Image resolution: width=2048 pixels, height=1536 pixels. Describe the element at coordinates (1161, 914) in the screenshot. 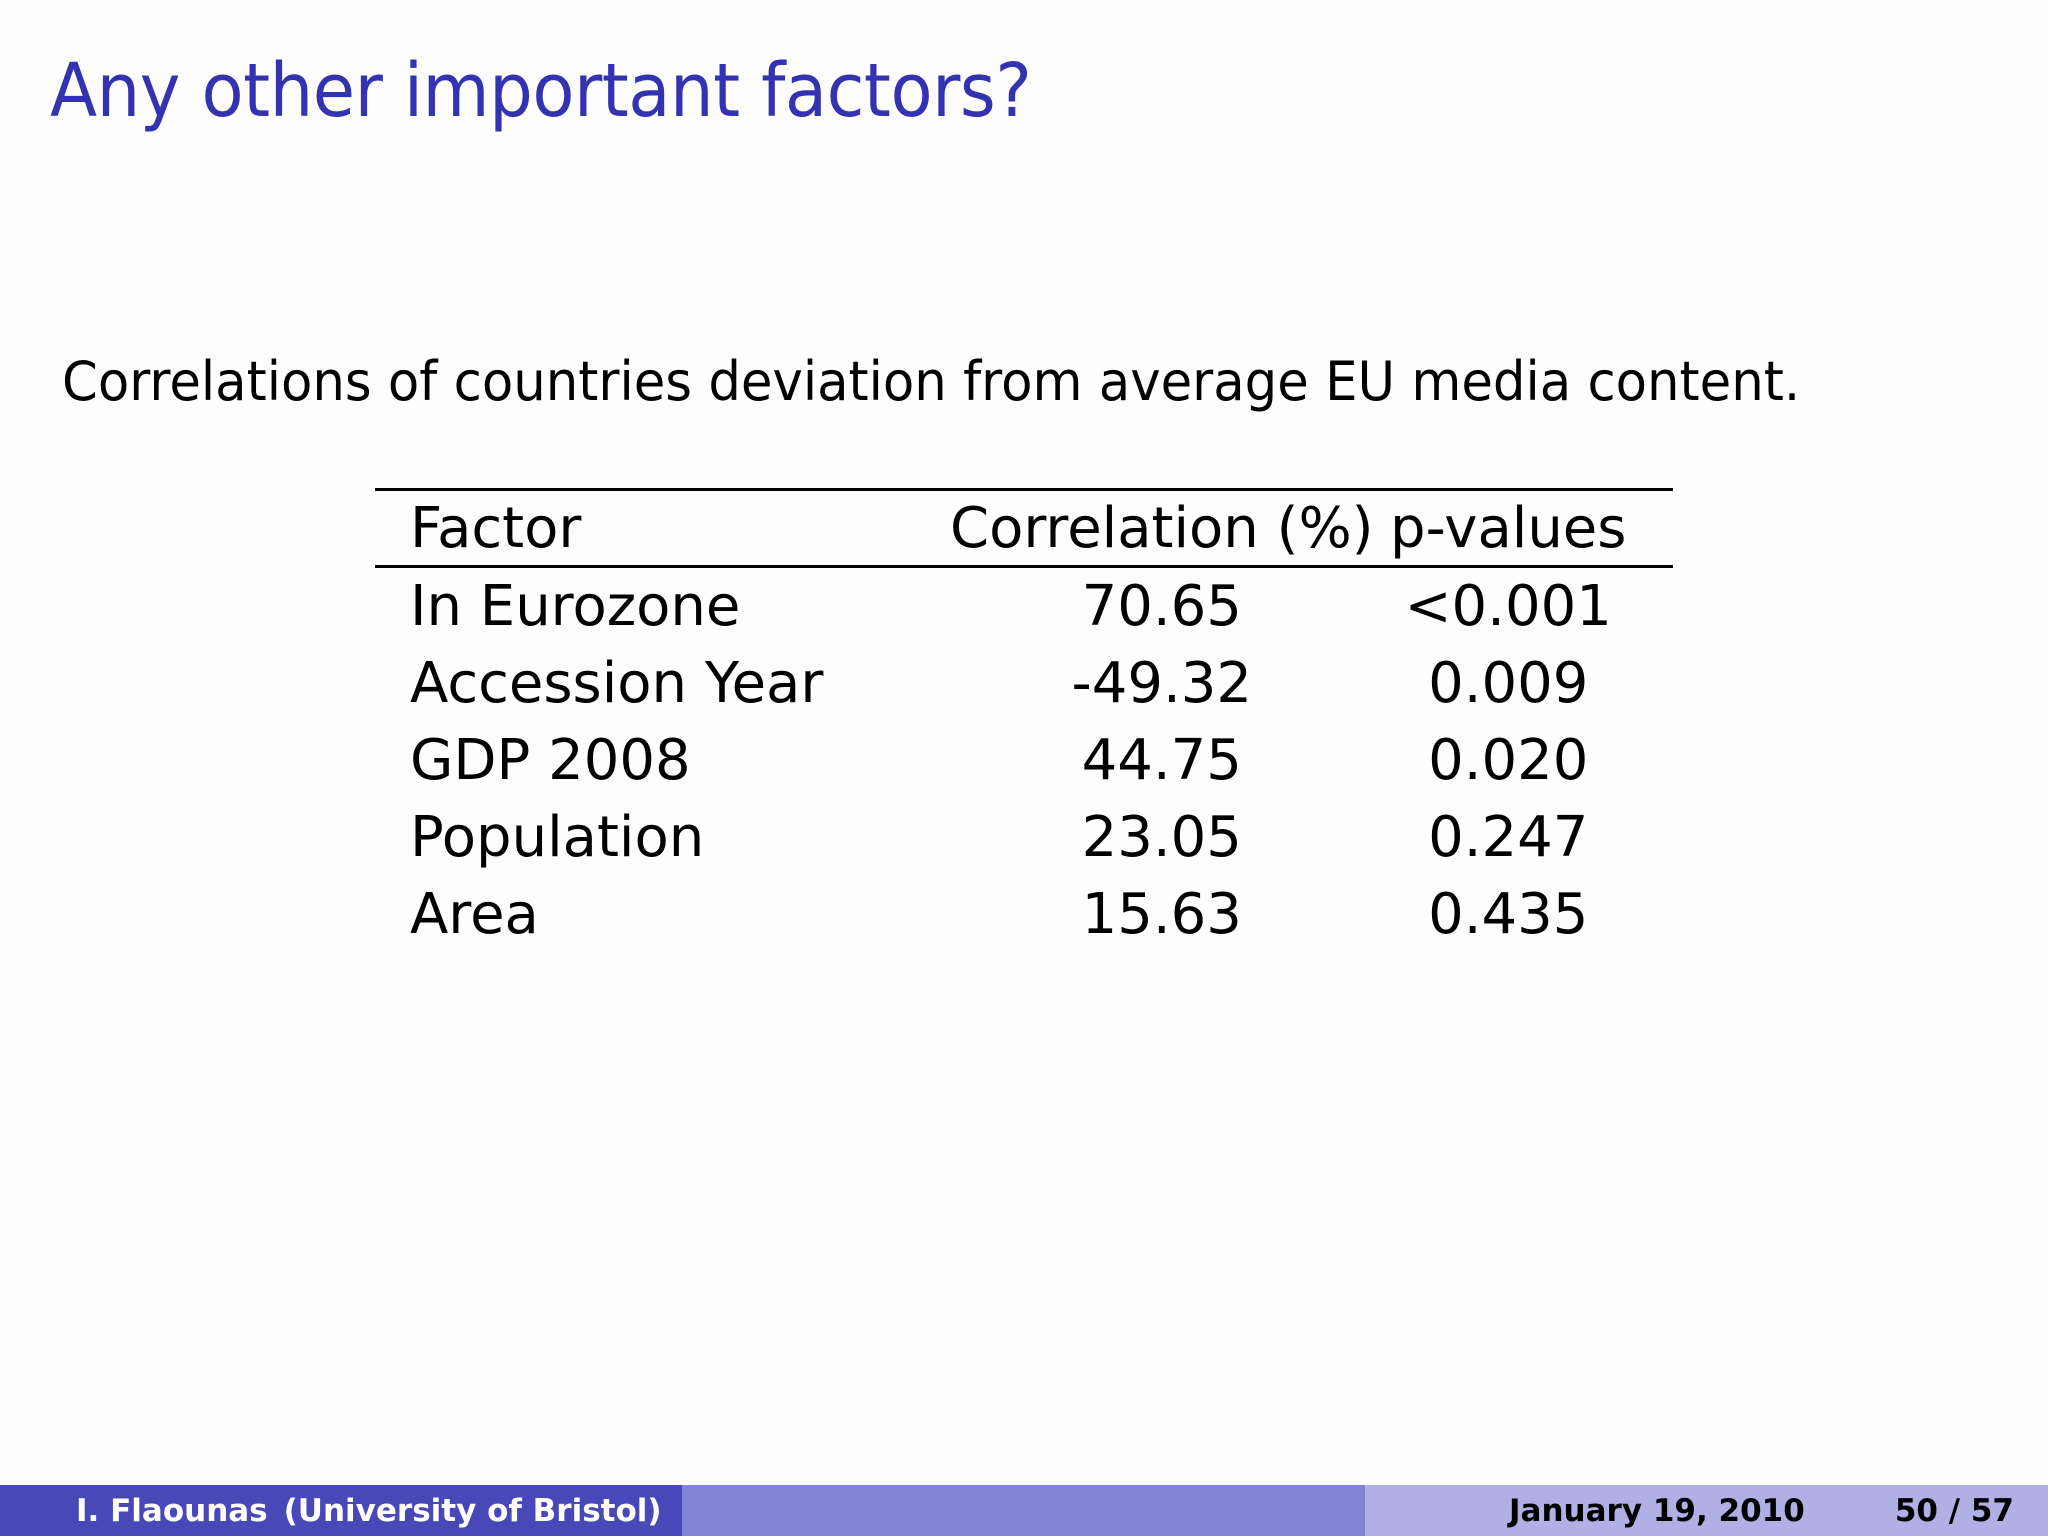

I see `correlation-cell: 15.63` at that location.